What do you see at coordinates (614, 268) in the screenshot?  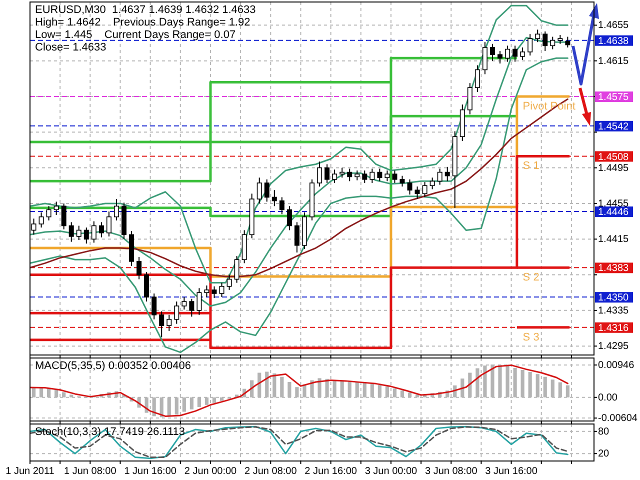 I see `ref-line-label: 1.4383` at bounding box center [614, 268].